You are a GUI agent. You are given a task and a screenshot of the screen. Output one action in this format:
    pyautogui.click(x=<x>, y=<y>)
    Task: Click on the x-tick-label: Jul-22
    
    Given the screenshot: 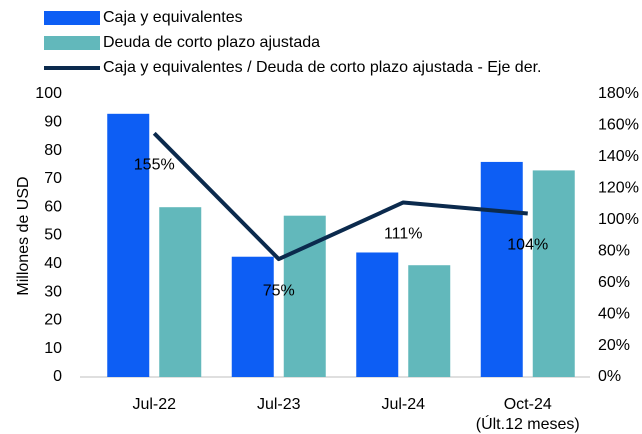 What is the action you would take?
    pyautogui.click(x=154, y=404)
    